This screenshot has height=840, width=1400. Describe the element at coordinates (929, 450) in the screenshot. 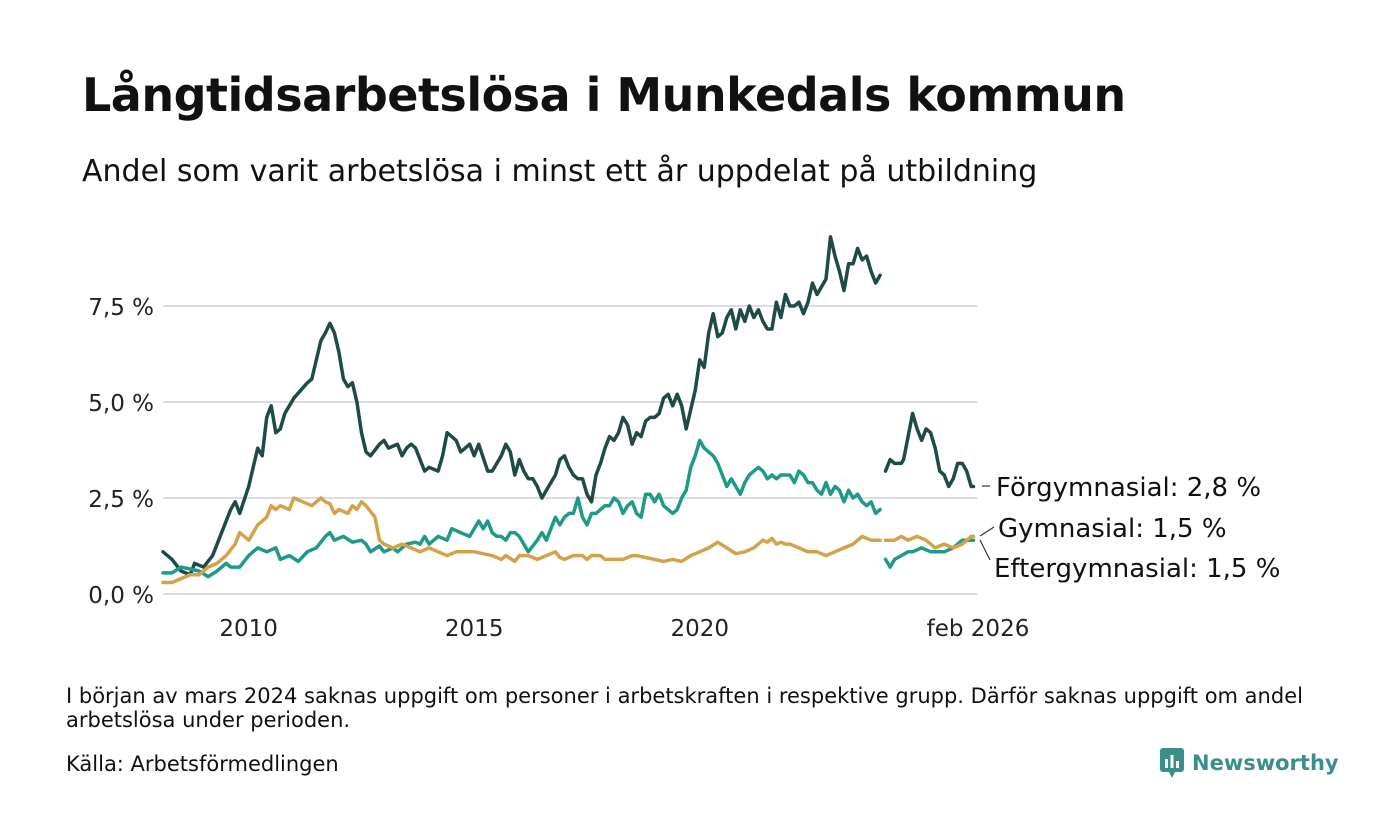

I see `series-line-förgymnasial-1` at that location.